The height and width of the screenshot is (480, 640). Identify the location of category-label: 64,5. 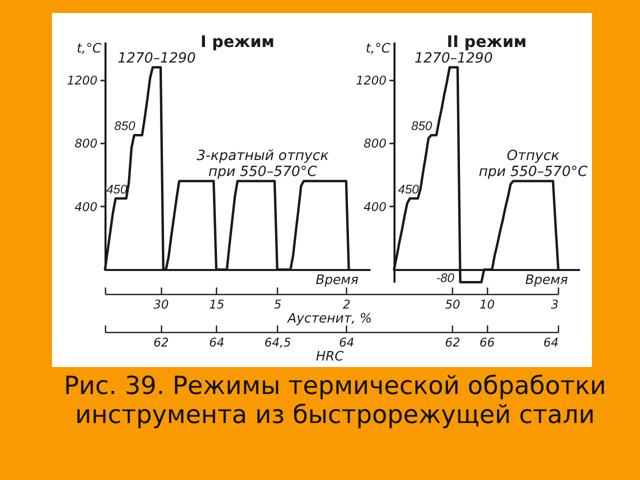
(278, 343).